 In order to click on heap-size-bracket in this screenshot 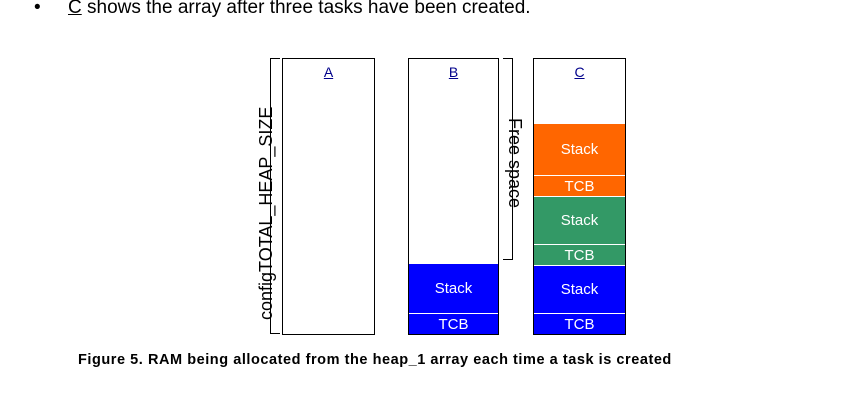, I will do `click(275, 196)`.